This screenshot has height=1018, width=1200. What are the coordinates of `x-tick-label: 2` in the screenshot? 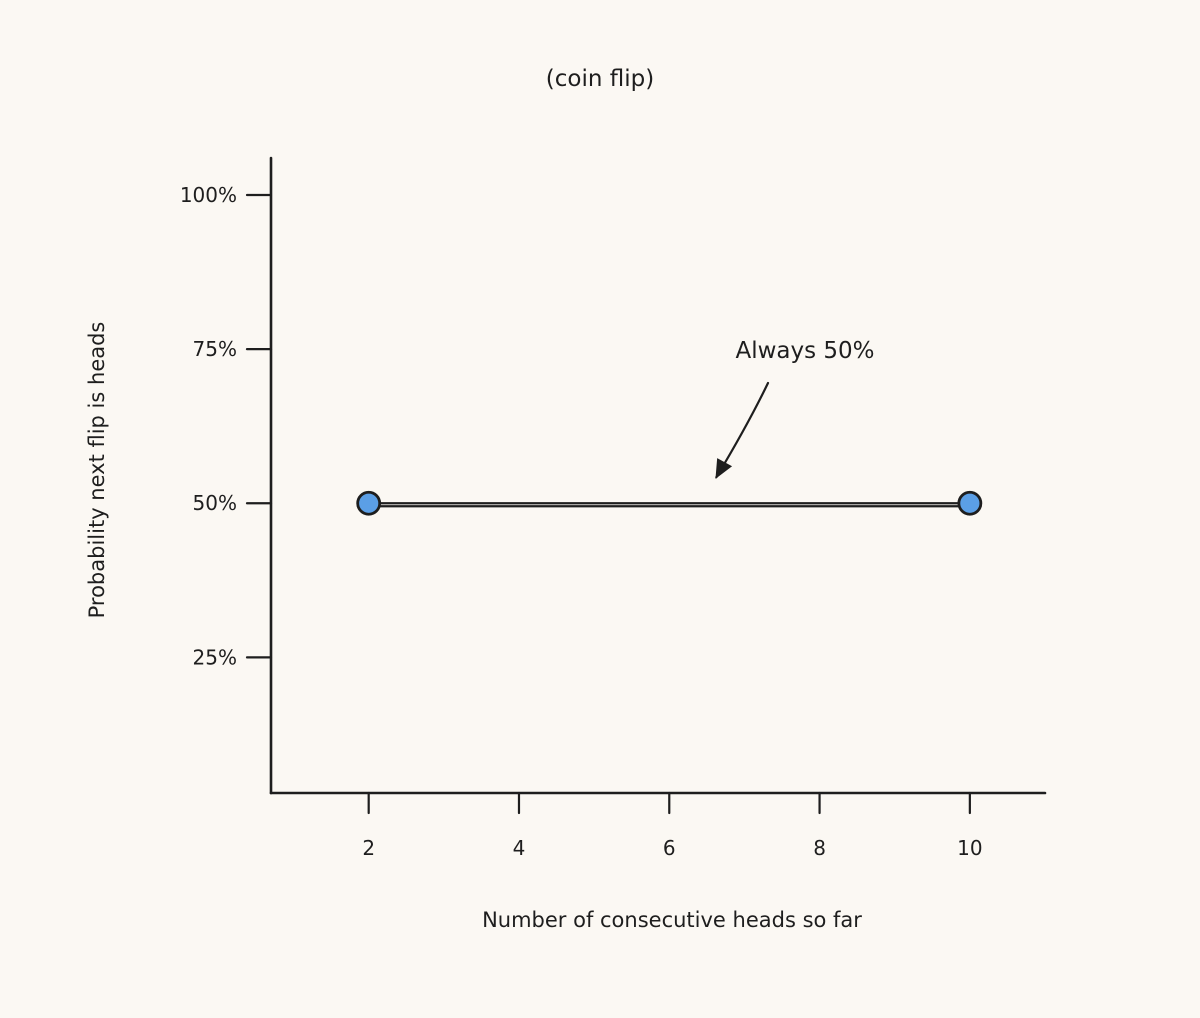 It's located at (368, 848).